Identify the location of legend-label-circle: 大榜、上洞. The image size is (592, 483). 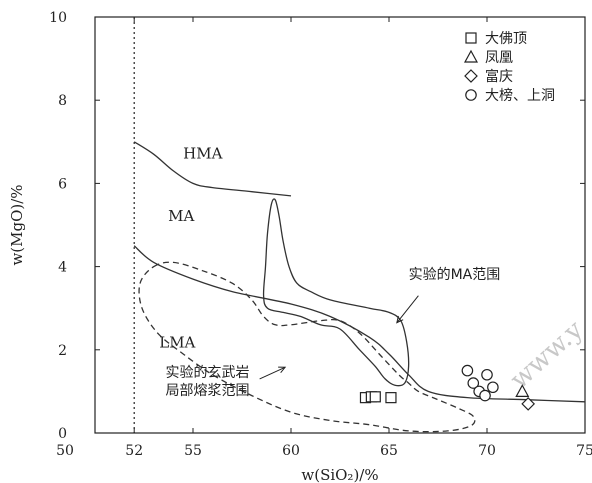
(520, 95).